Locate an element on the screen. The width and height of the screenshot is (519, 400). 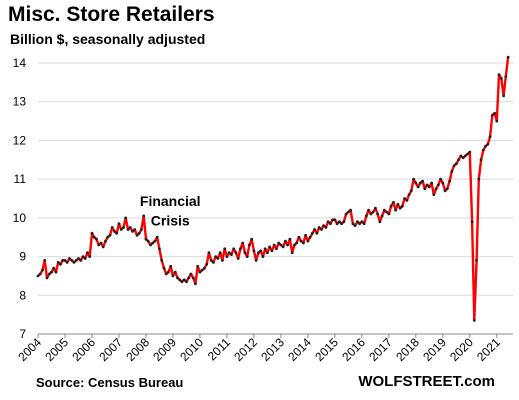
x-tick-label: 2018 is located at coordinates (407, 349).